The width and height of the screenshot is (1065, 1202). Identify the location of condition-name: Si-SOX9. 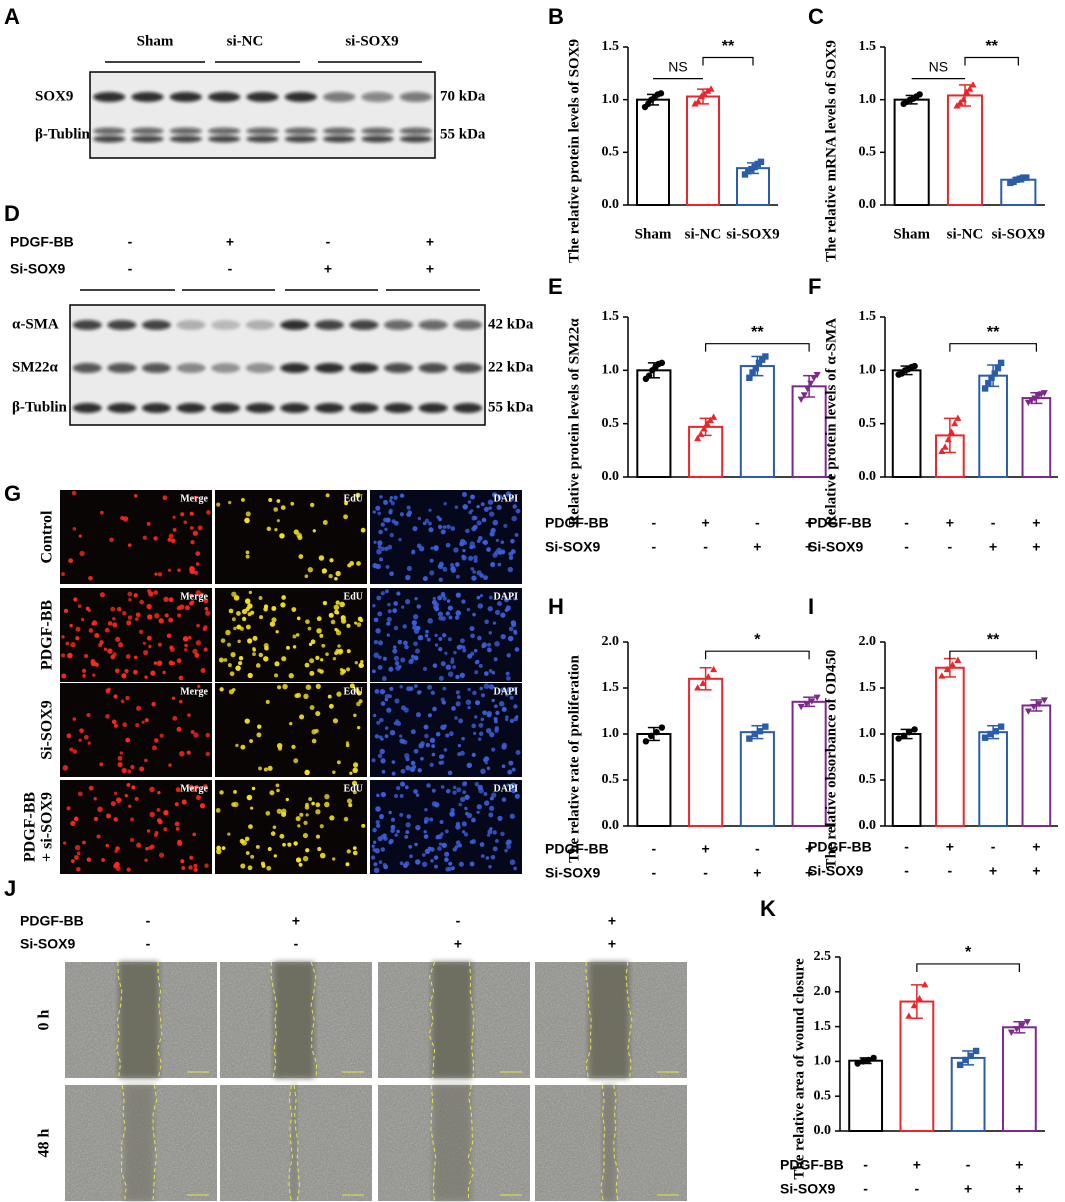
(37, 269).